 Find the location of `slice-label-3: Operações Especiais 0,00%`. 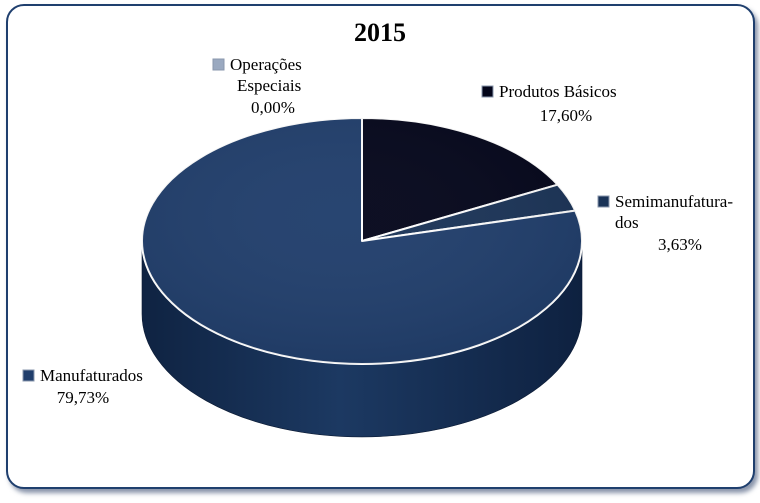

slice-label-3: Operações Especiais 0,00% is located at coordinates (257, 86).